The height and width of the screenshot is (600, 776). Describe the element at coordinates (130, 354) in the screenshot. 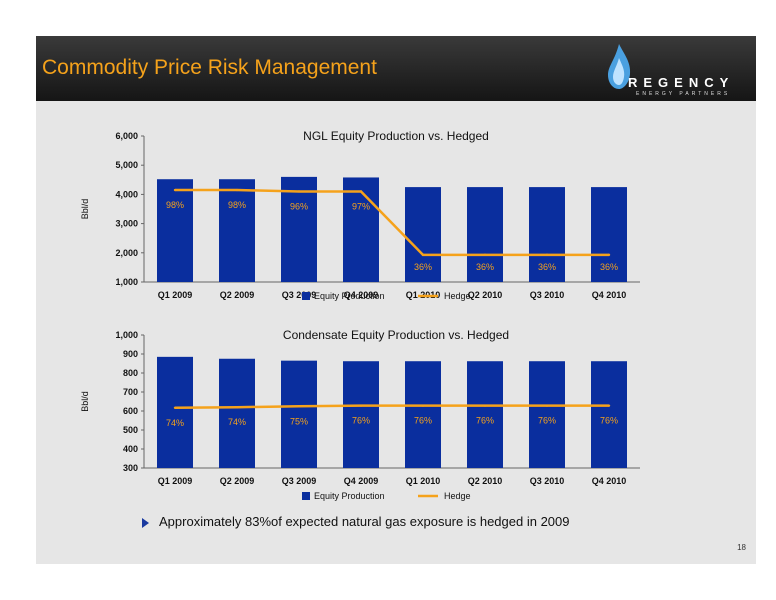

I see `y-tick-label: 900` at that location.